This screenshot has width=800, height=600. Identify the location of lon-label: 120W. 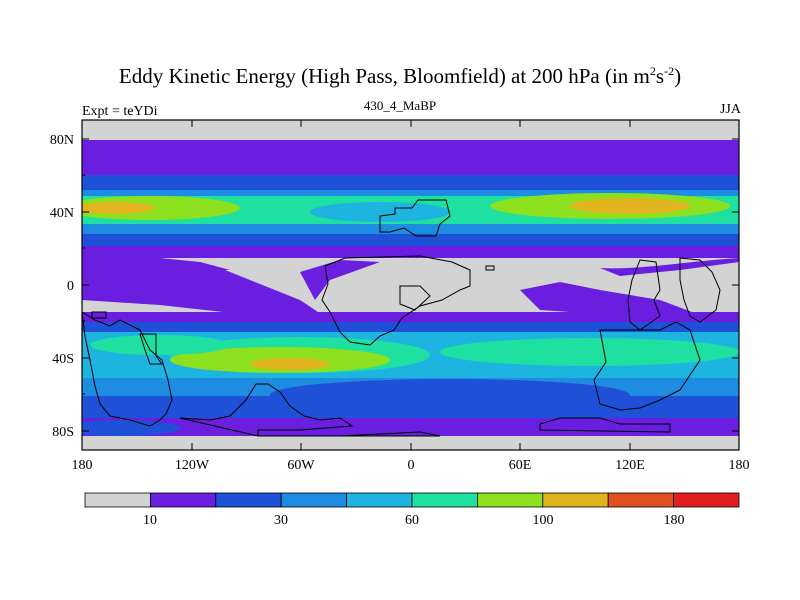
(192, 465).